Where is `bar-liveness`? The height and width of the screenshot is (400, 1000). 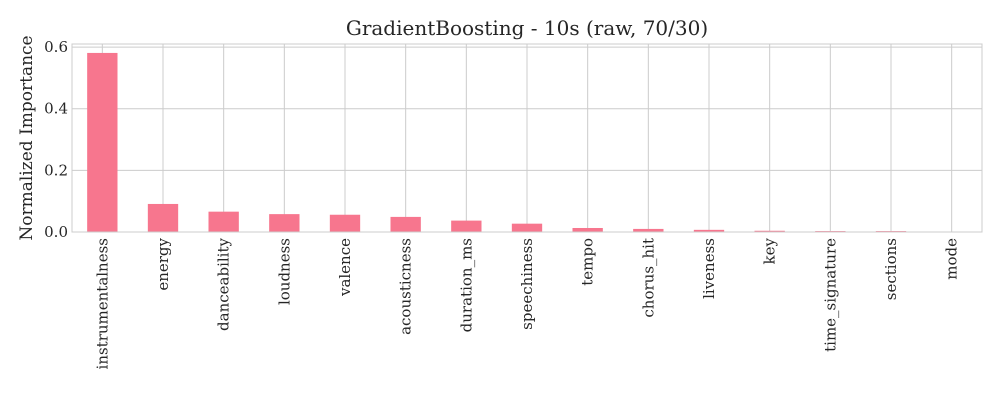 bar-liveness is located at coordinates (709, 230).